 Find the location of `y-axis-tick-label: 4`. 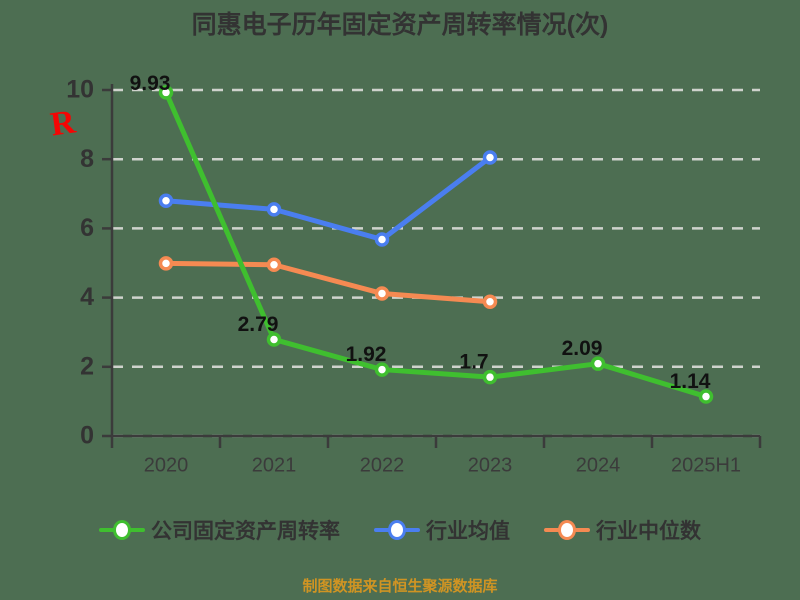

y-axis-tick-label: 4 is located at coordinates (87, 297).